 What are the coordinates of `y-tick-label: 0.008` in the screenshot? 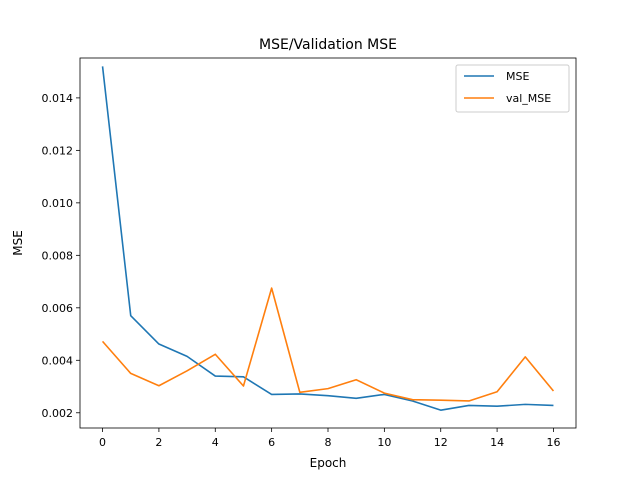 It's located at (58, 255).